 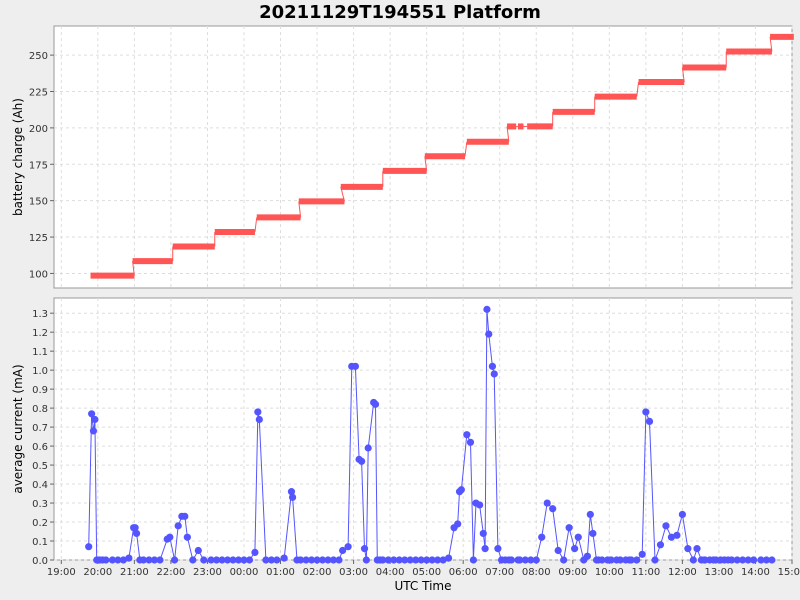 I want to click on chart-title: 20211129T194551 Platform, so click(x=400, y=12).